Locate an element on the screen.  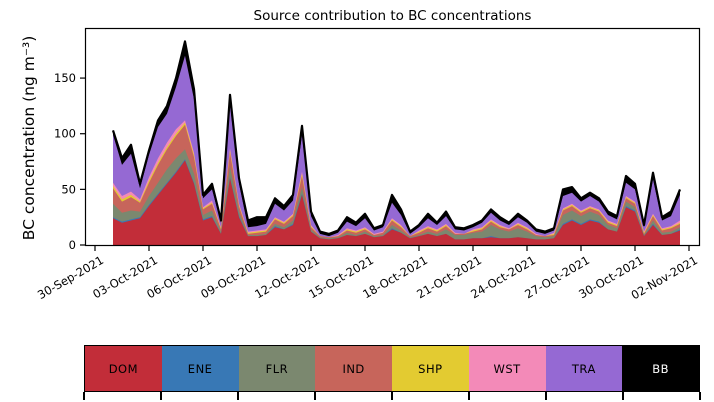
legend-label: WST is located at coordinates (507, 368).